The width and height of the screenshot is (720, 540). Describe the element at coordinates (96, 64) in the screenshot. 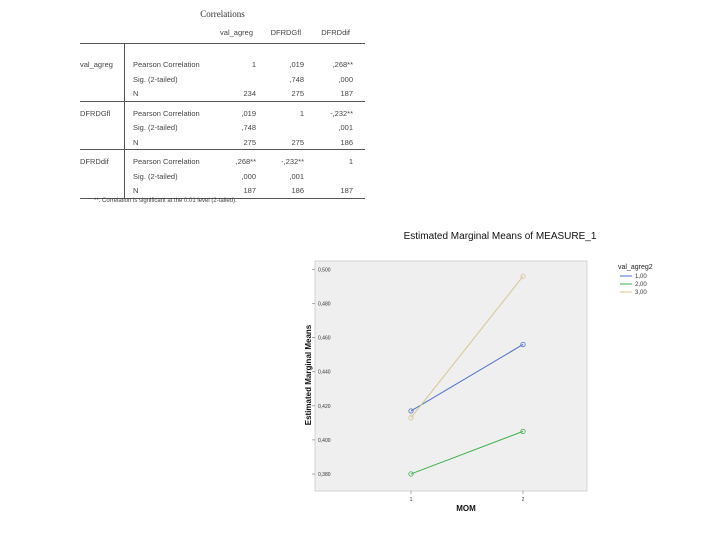

I see `row-label: val_agreg` at that location.